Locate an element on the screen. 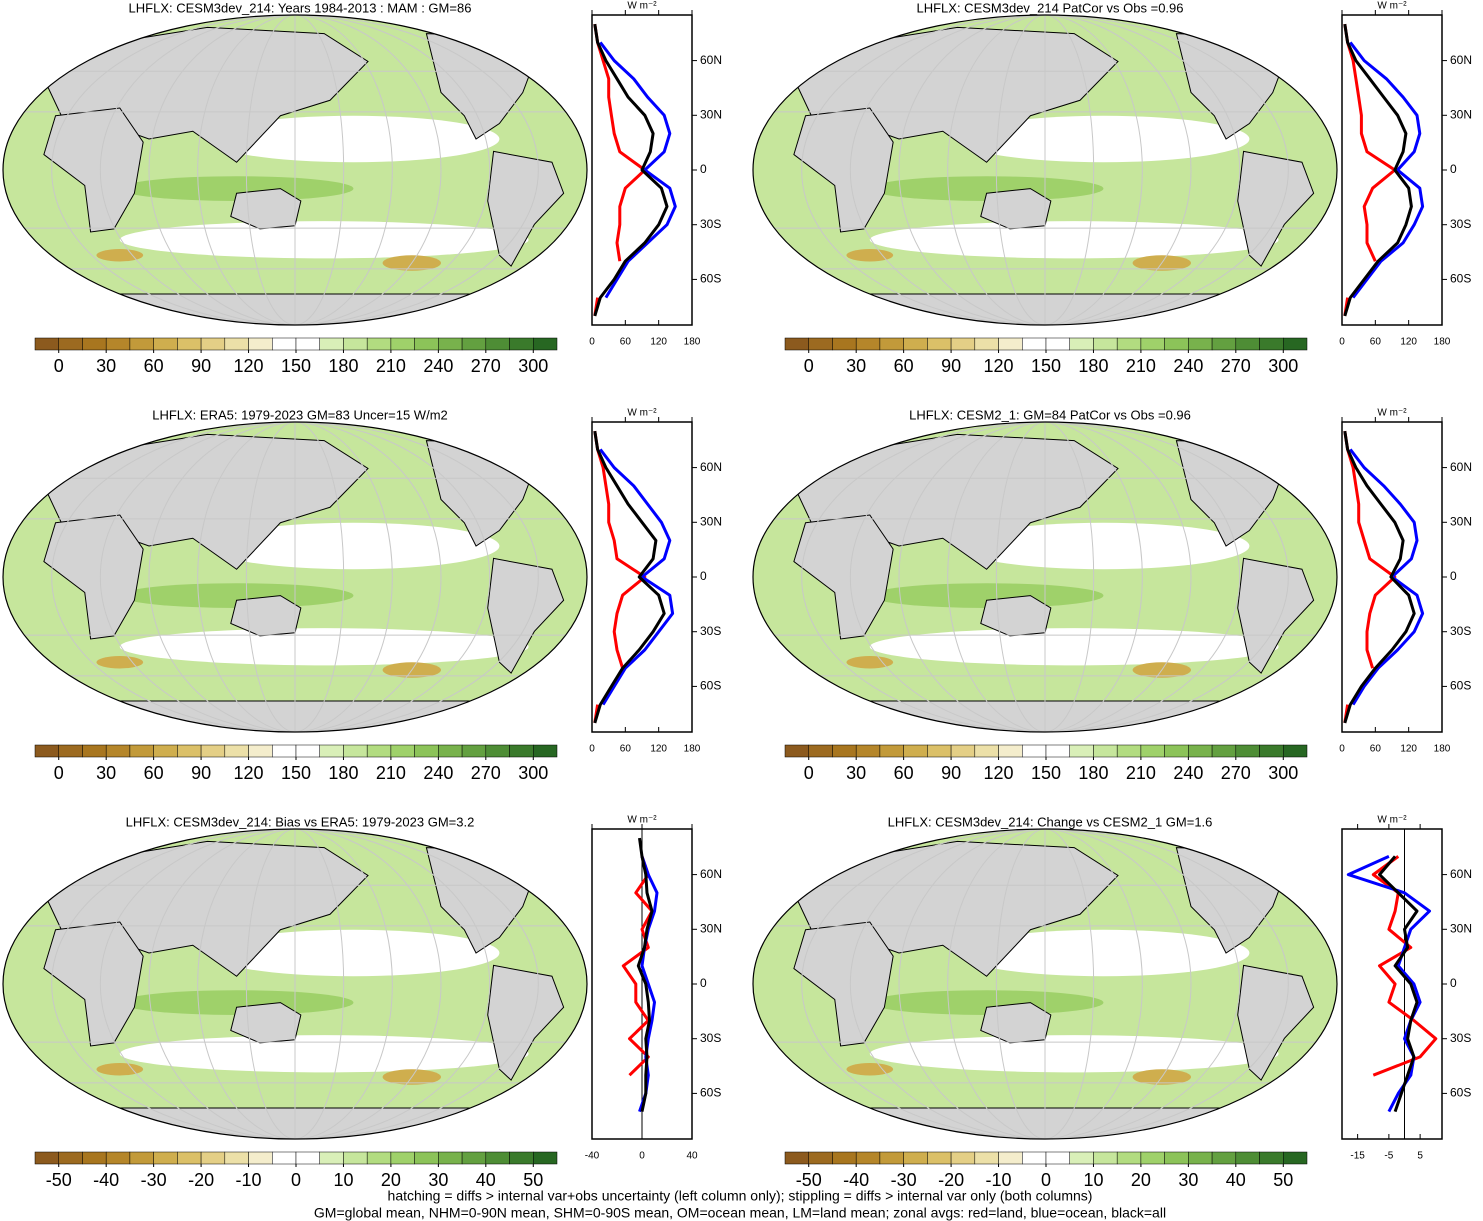  plot-frame is located at coordinates (1392, 984).